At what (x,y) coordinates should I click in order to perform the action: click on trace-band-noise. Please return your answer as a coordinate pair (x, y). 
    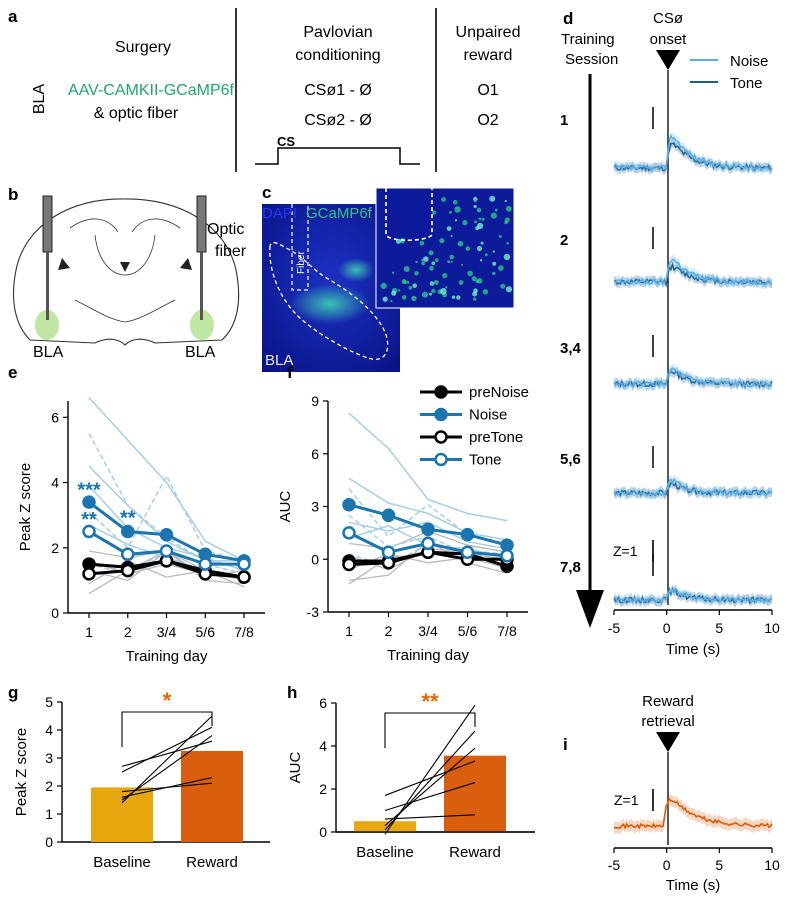
    Looking at the image, I should click on (693, 596).